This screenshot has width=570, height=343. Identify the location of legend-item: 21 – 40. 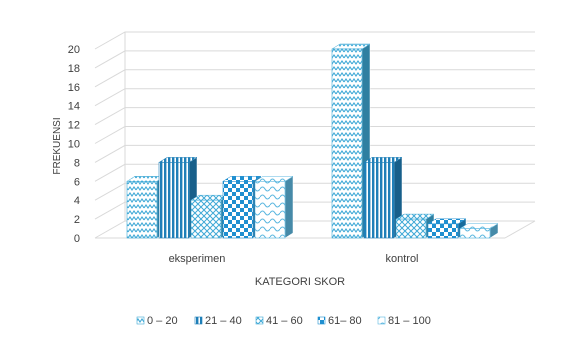
(218, 321).